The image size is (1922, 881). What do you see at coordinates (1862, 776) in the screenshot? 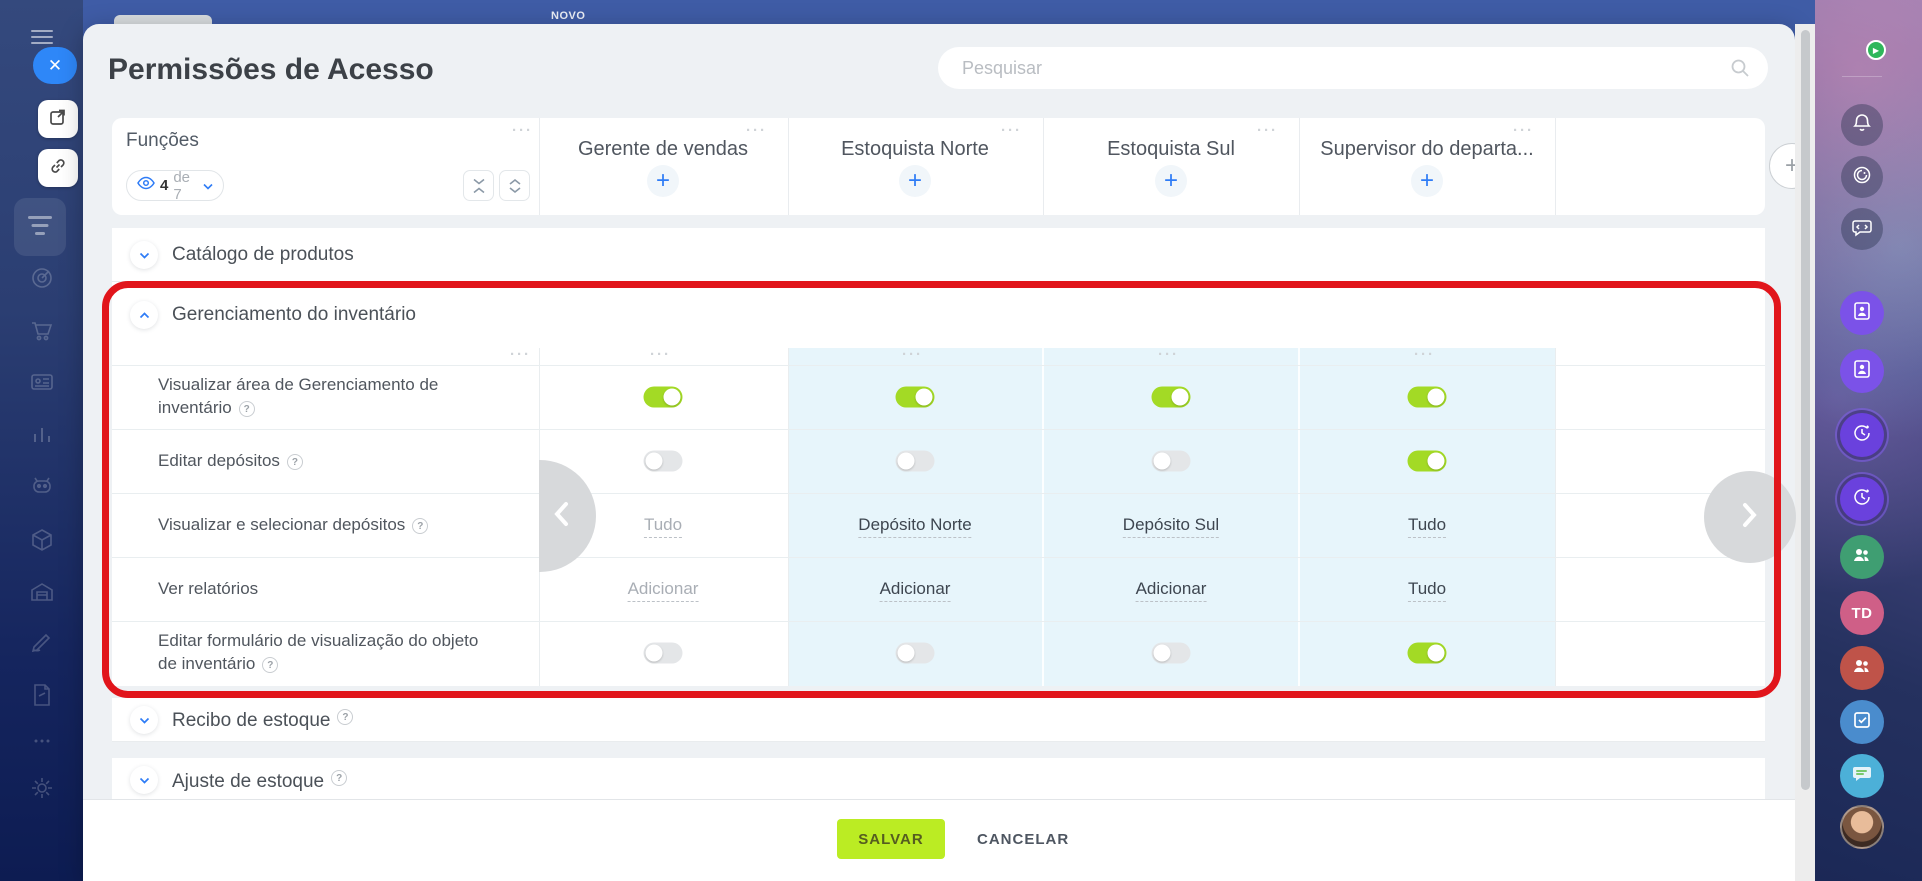
I see `app-chat` at bounding box center [1862, 776].